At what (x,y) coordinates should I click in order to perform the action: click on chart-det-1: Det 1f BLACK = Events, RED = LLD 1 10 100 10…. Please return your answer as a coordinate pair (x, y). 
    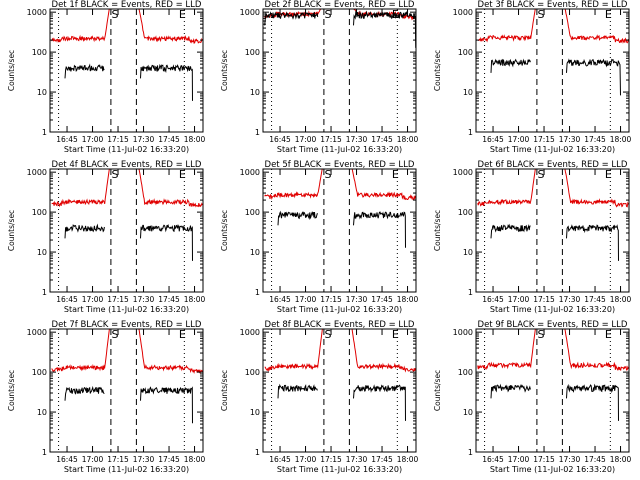
    Looking at the image, I should click on (106, 77).